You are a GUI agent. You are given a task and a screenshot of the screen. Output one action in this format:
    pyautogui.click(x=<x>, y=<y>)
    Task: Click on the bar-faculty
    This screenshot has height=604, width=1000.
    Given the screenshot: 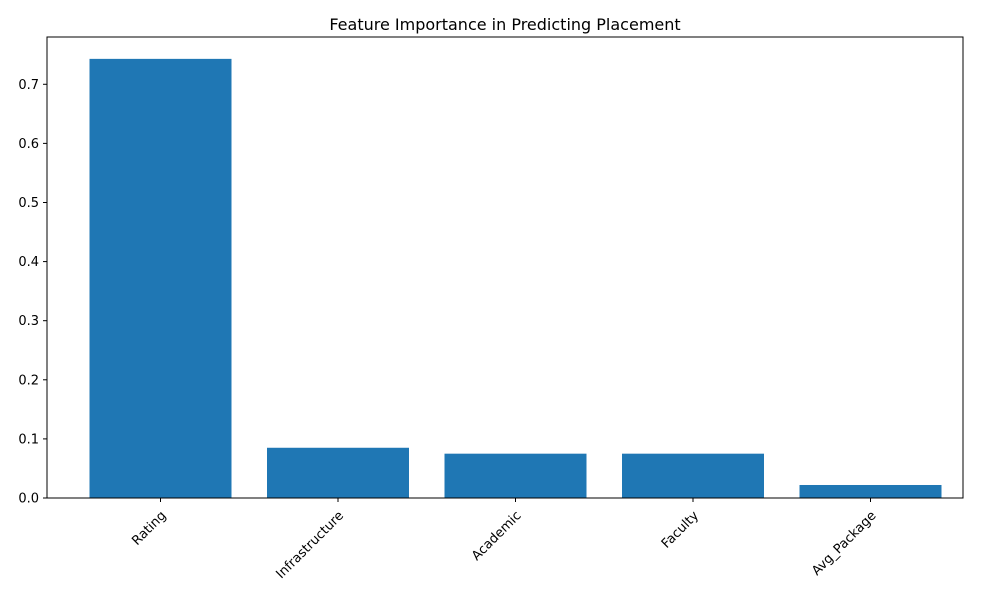 What is the action you would take?
    pyautogui.click(x=693, y=475)
    